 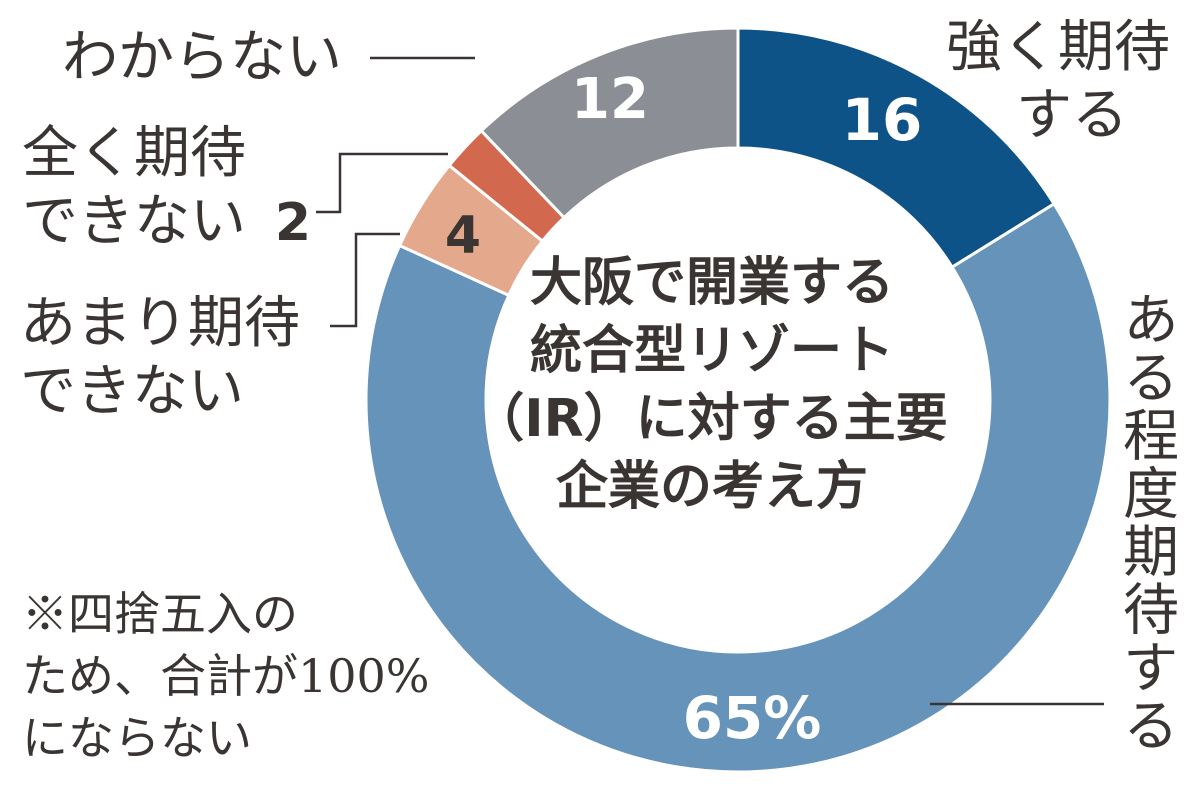 I want to click on leader-none, so click(x=382, y=183).